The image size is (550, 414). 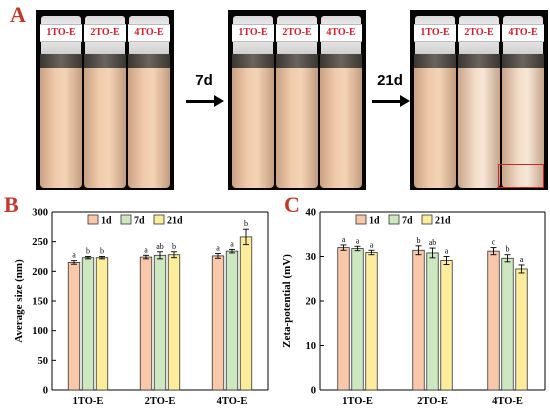 What do you see at coordinates (88, 401) in the screenshot?
I see `x-tick-label: 1TO-E` at bounding box center [88, 401].